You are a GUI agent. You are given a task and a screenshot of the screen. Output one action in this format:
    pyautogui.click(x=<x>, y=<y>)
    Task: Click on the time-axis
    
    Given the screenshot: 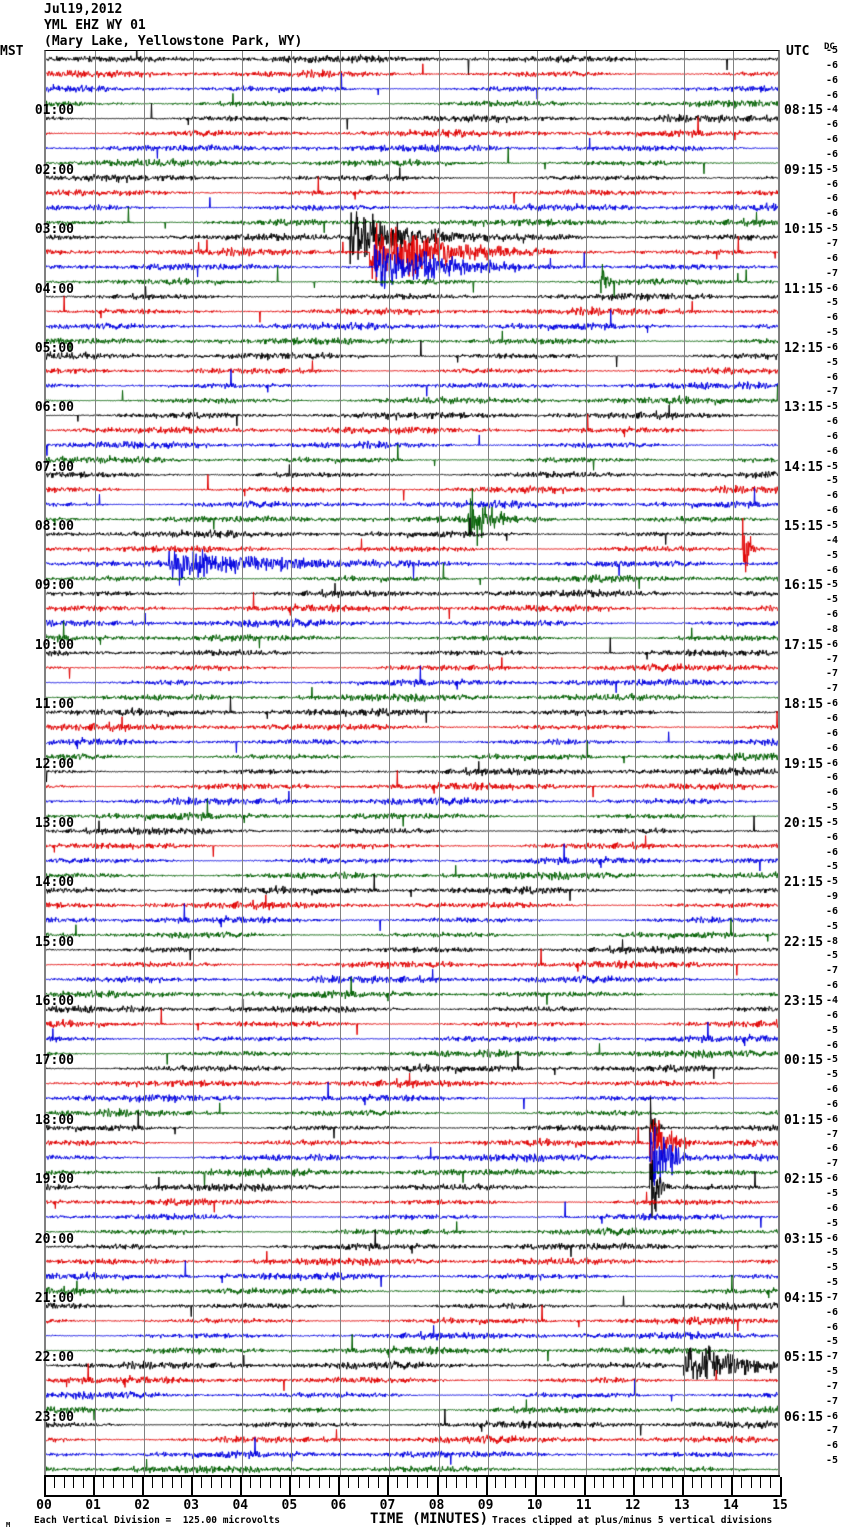 What is the action you would take?
    pyautogui.click(x=413, y=1486)
    